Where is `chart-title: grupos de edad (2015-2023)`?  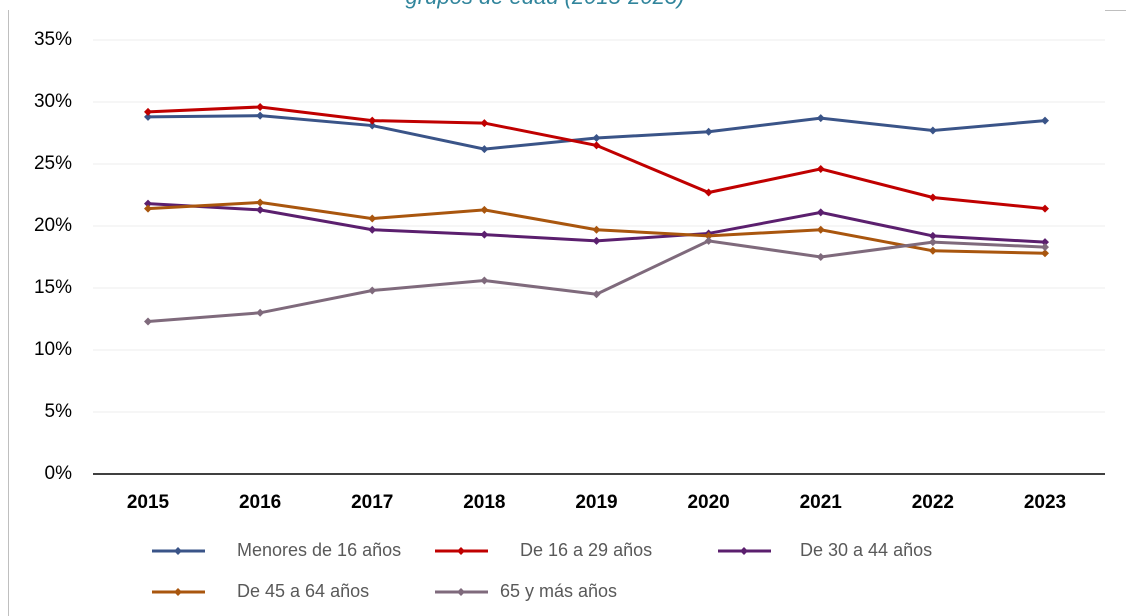
chart-title: grupos de edad (2015-2023) is located at coordinates (545, 4).